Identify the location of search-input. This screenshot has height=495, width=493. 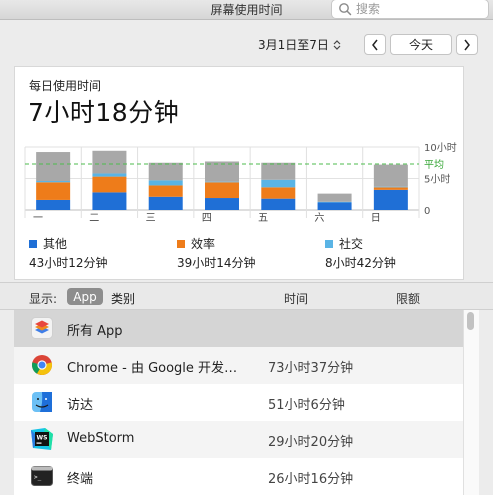
(416, 9).